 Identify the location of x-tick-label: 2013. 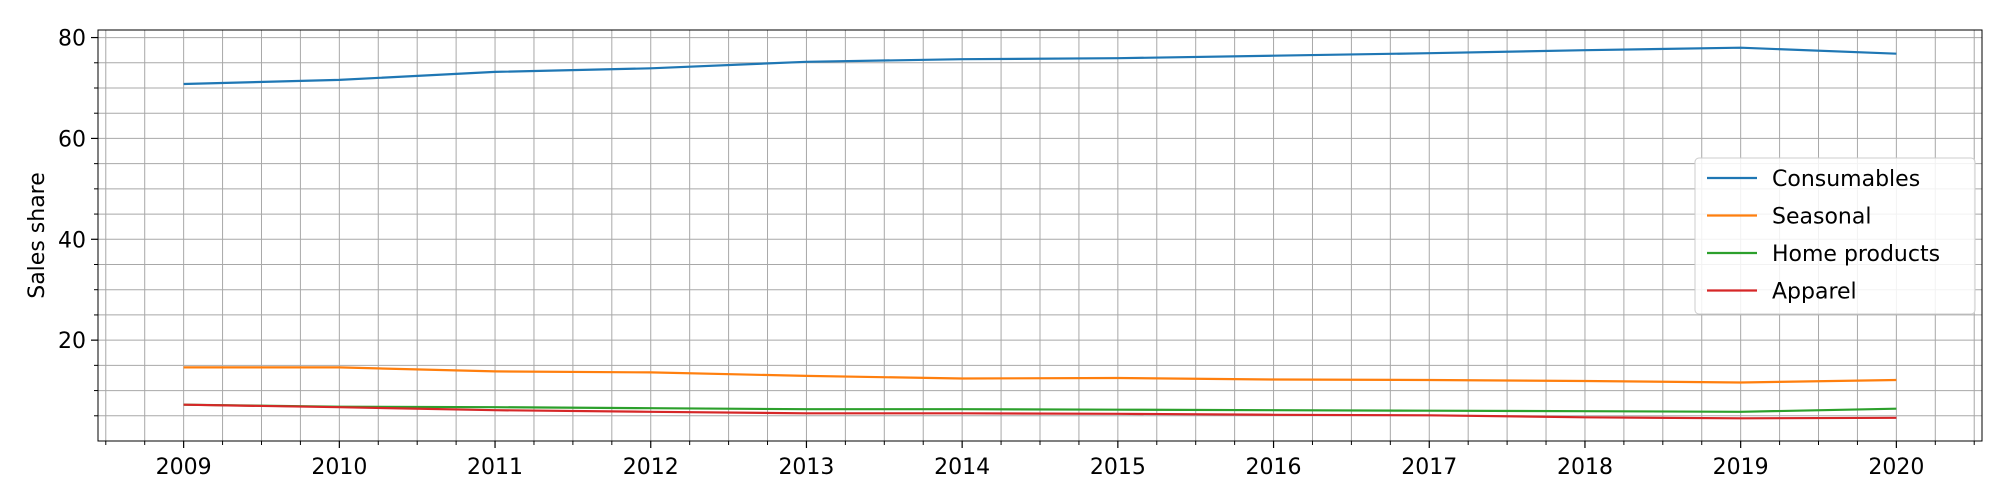
(806, 467).